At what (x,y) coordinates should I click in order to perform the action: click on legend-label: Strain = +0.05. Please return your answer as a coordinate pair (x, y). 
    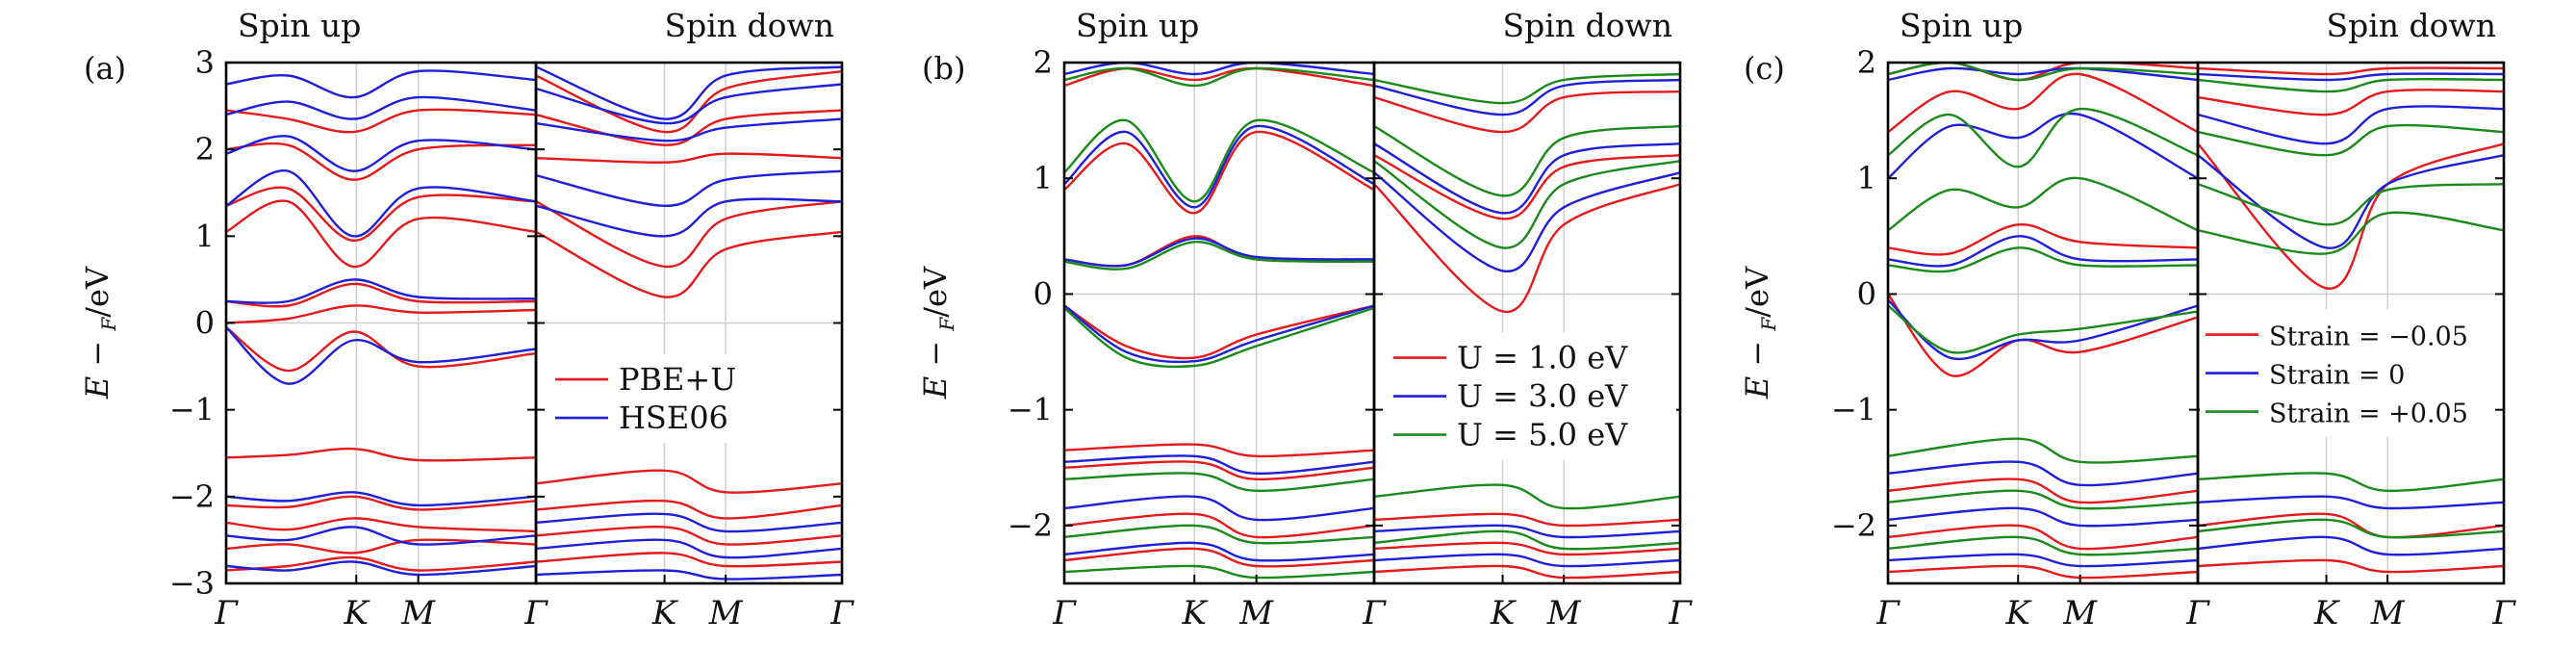
    Looking at the image, I should click on (2368, 415).